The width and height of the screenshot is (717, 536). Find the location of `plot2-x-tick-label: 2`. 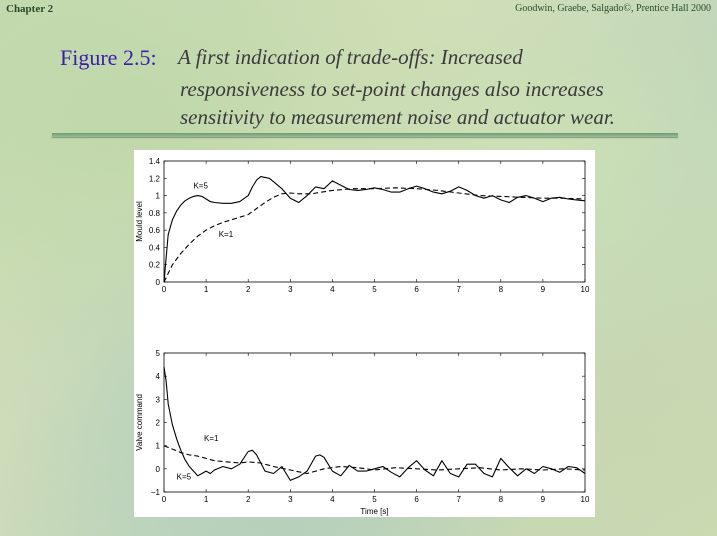

plot2-x-tick-label: 2 is located at coordinates (248, 499).